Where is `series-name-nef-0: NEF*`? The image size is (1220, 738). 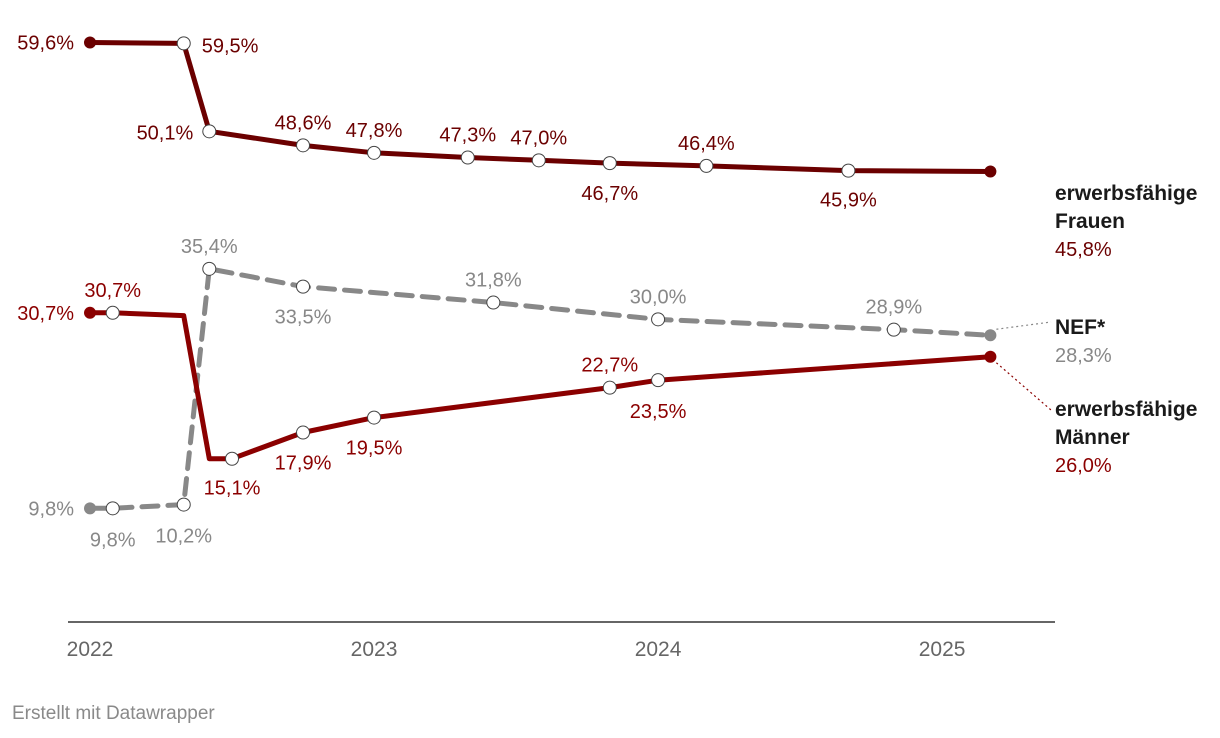
series-name-nef-0: NEF* is located at coordinates (1080, 327).